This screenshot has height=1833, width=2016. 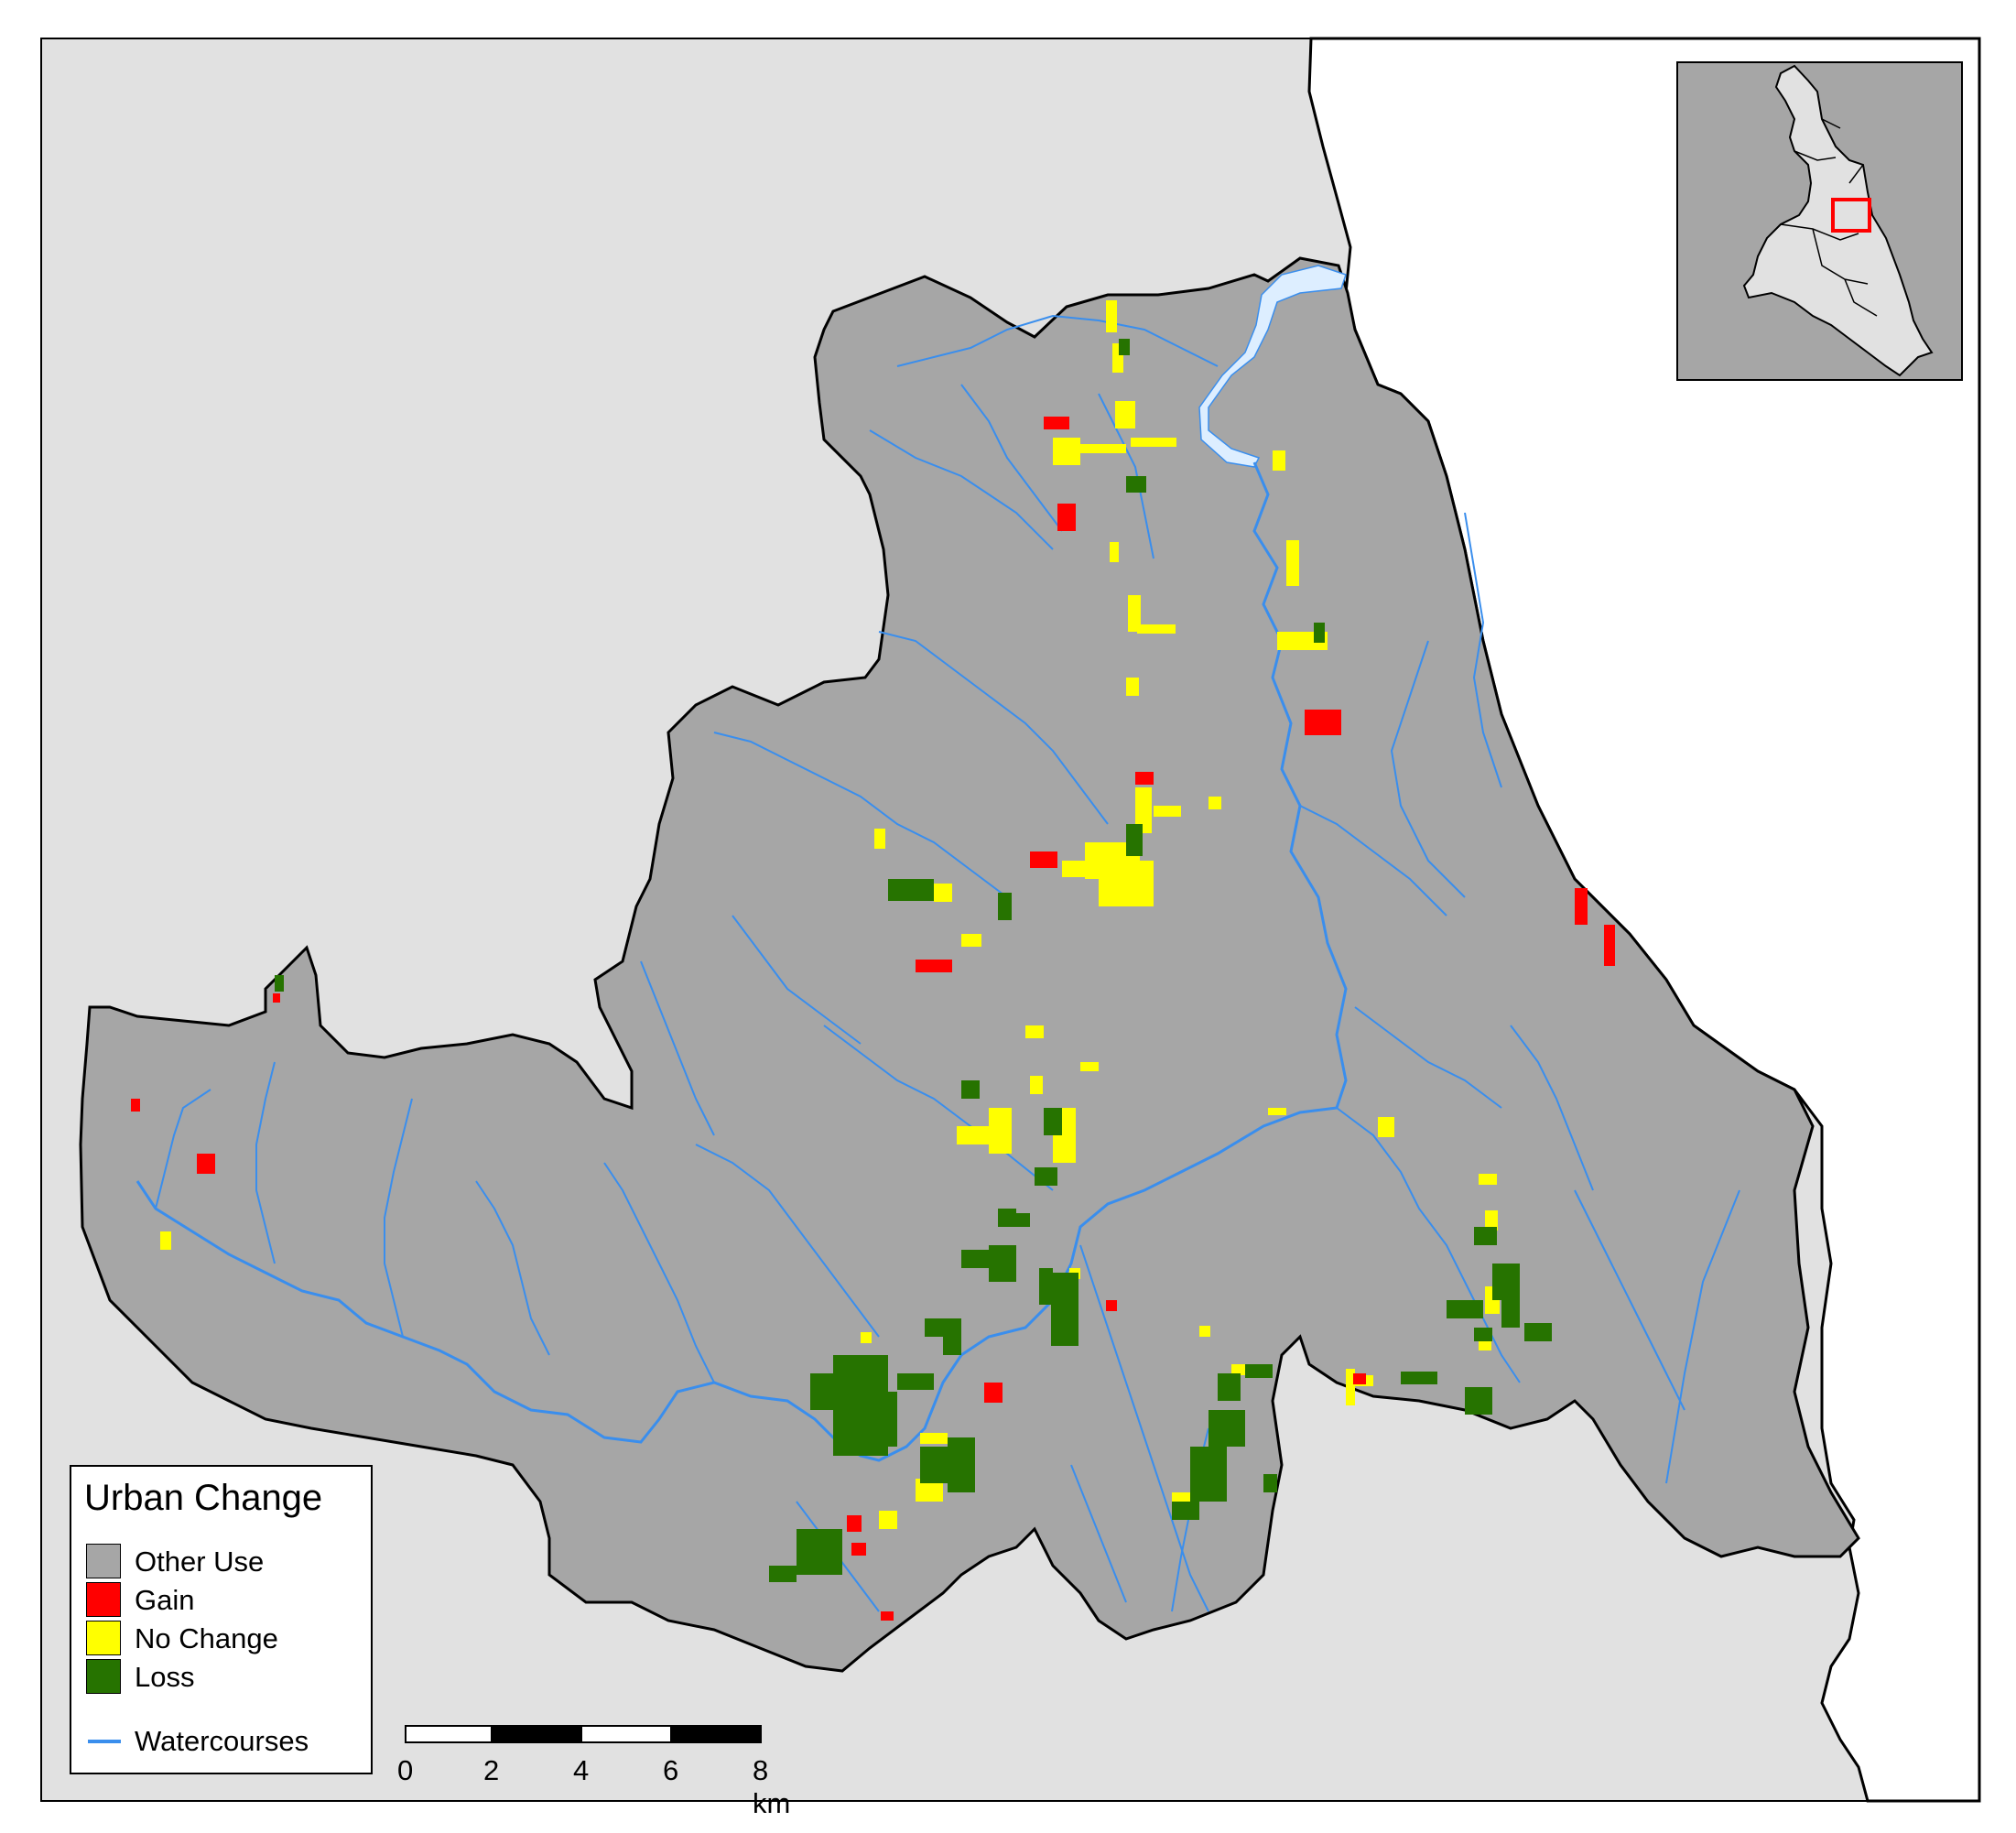 I want to click on legend-item-loss: Loss, so click(x=223, y=1677).